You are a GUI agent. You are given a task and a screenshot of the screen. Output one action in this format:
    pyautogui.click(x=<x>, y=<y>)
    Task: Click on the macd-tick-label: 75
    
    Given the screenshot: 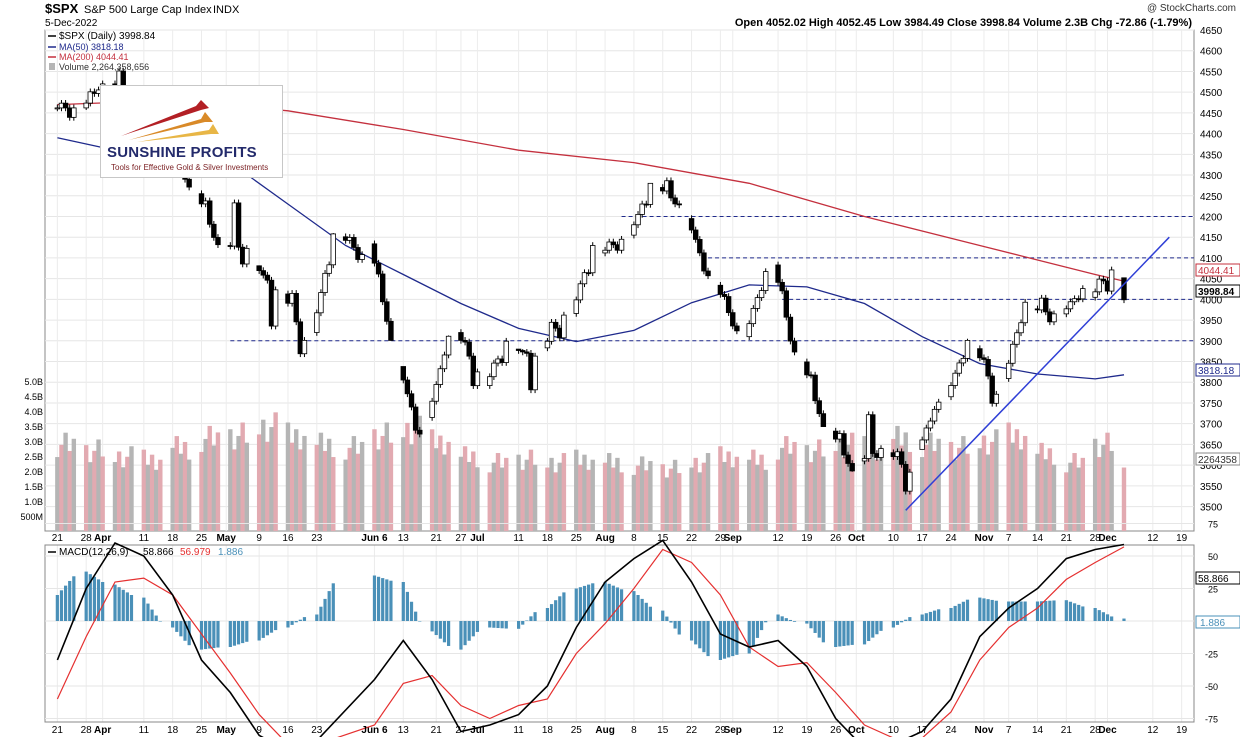 What is the action you would take?
    pyautogui.click(x=1213, y=525)
    